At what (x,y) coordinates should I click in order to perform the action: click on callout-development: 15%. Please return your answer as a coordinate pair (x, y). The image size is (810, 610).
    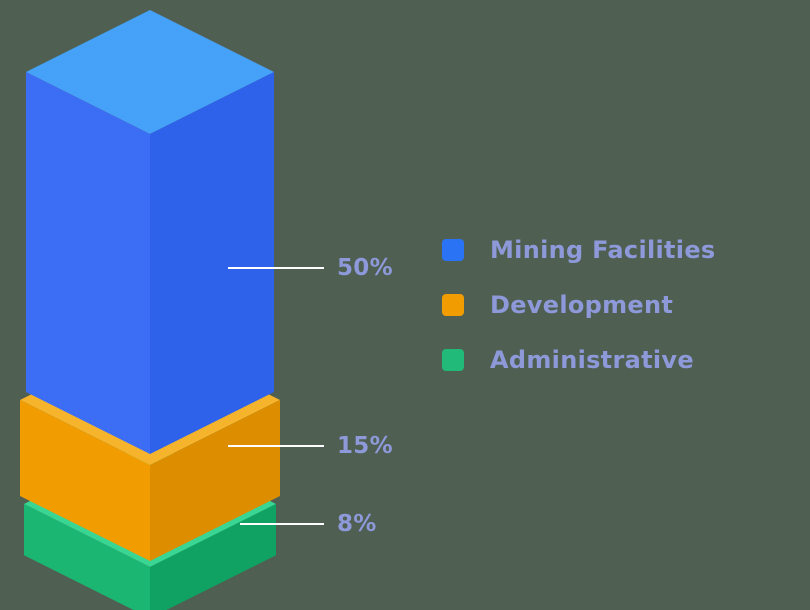
    Looking at the image, I should click on (310, 446).